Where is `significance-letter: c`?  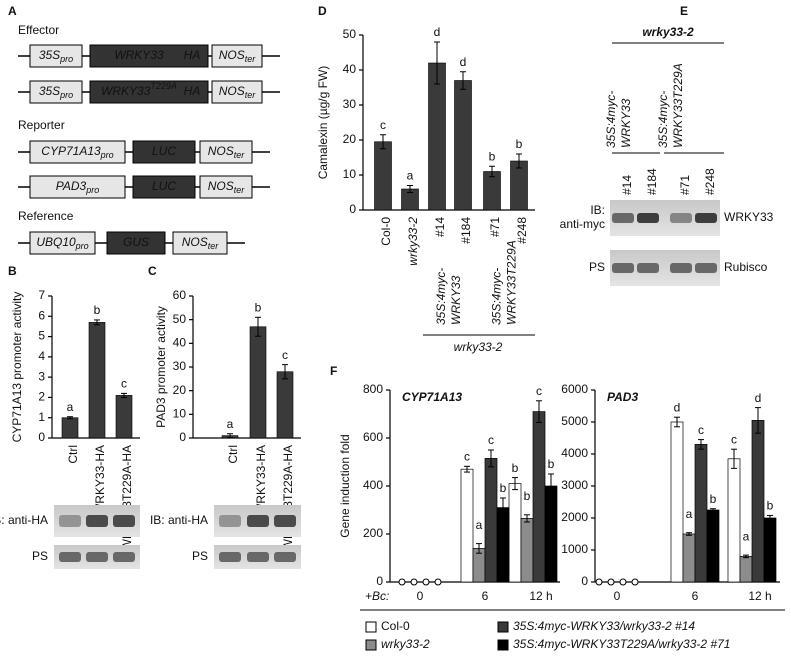
significance-letter: c is located at coordinates (285, 355).